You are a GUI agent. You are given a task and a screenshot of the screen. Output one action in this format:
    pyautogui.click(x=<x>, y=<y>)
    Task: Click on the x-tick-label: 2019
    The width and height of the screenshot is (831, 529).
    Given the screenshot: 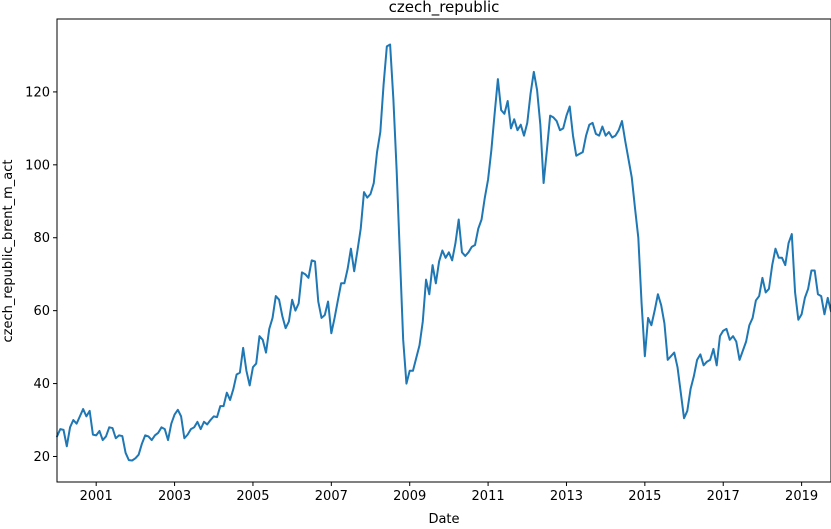 What is the action you would take?
    pyautogui.click(x=801, y=496)
    